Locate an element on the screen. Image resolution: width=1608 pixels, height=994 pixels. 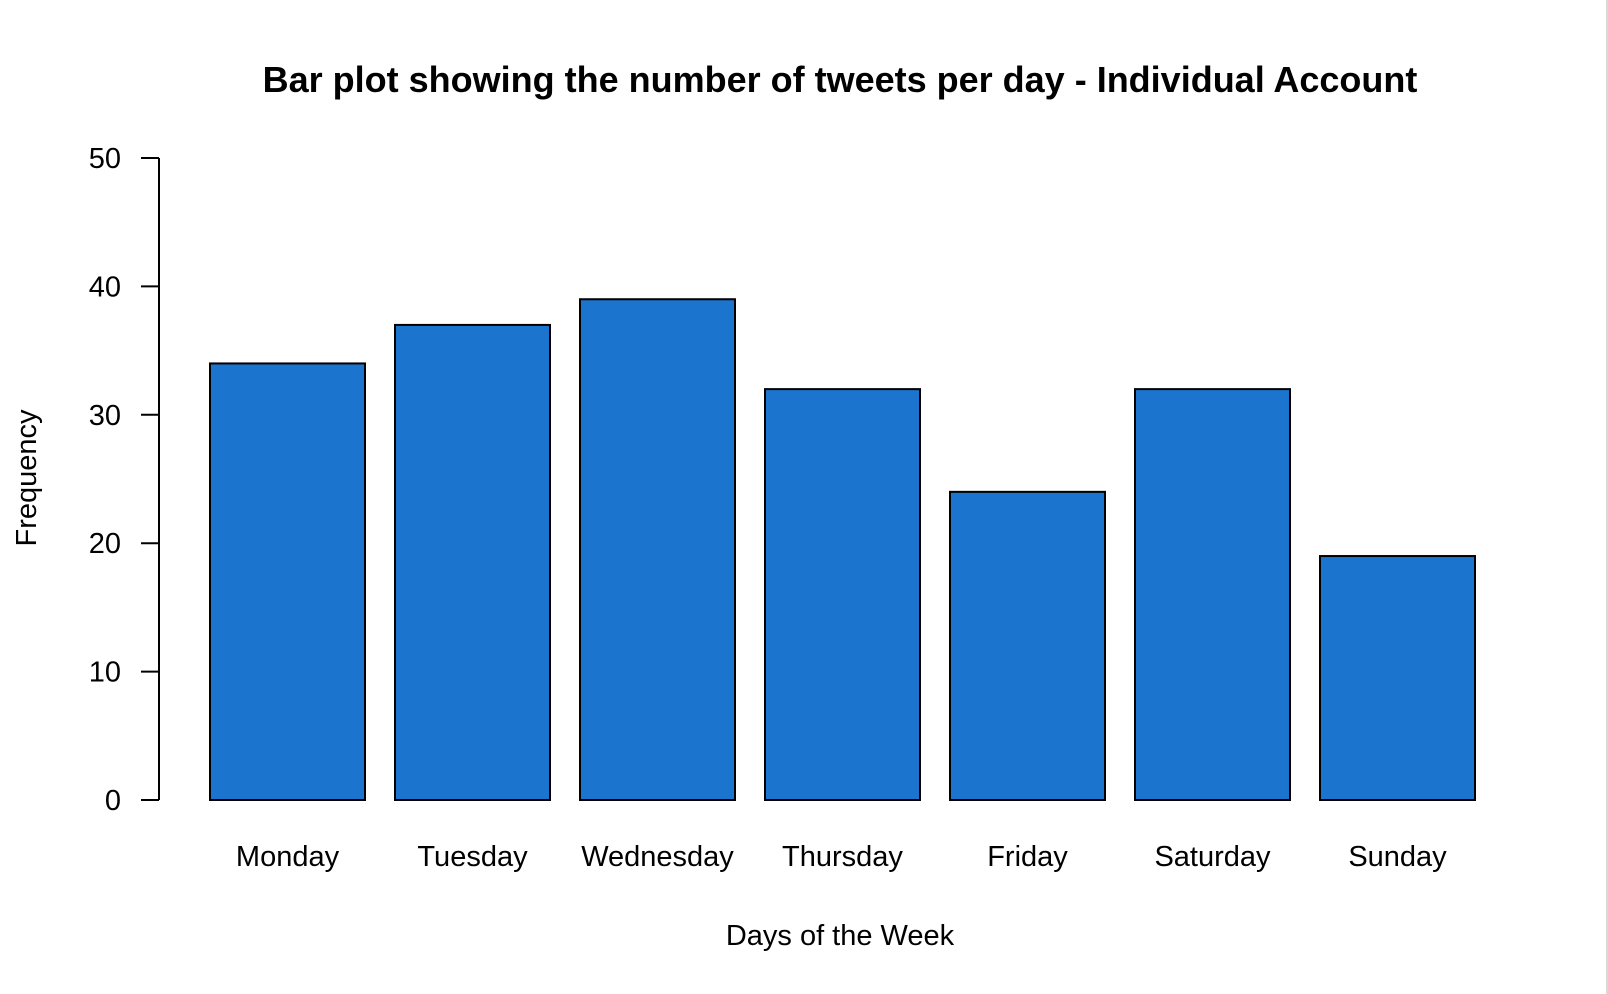
y-axis: 0 10 20 30 40 50 is located at coordinates (124, 480).